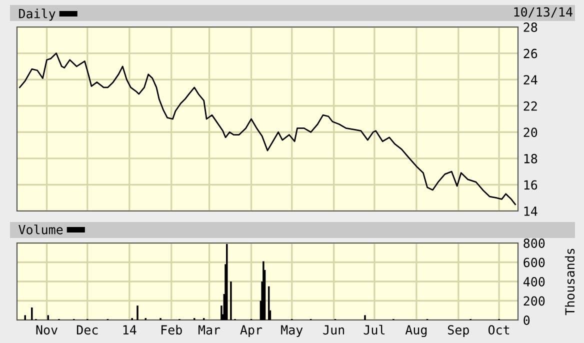 The image size is (584, 343). I want to click on y-axis-title: Thousands, so click(569, 282).